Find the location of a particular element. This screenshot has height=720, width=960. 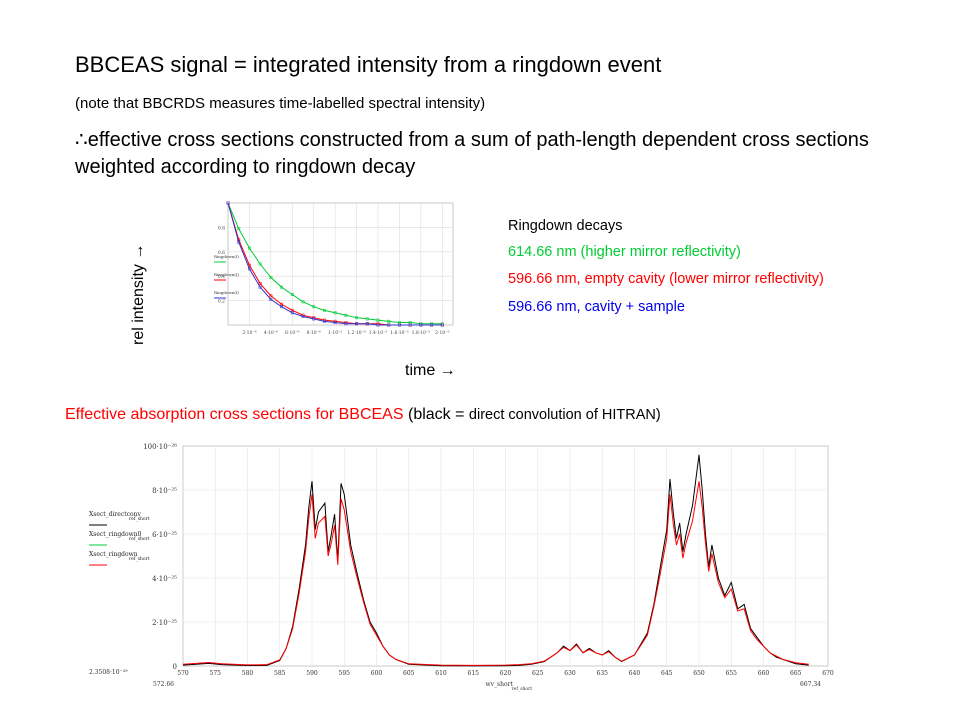

ringdown-series-line is located at coordinates (335, 263).